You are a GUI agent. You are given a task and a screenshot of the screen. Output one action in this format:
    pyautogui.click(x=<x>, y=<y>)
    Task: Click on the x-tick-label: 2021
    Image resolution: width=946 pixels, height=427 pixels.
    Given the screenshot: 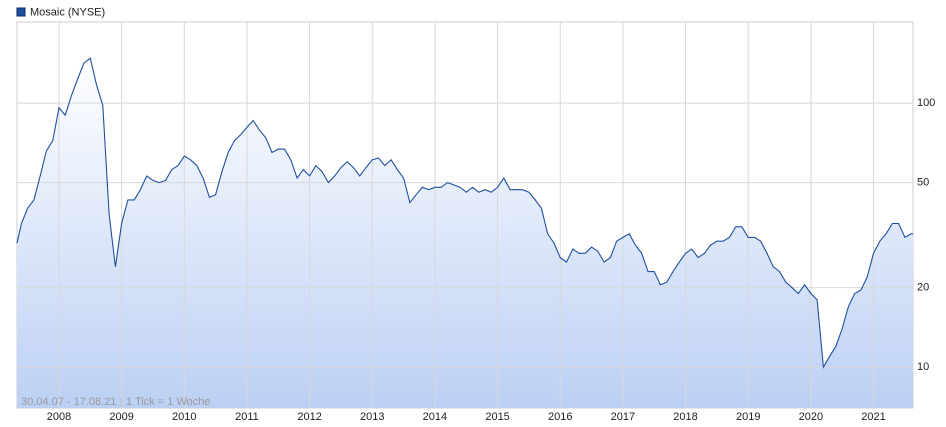 What is the action you would take?
    pyautogui.click(x=873, y=417)
    